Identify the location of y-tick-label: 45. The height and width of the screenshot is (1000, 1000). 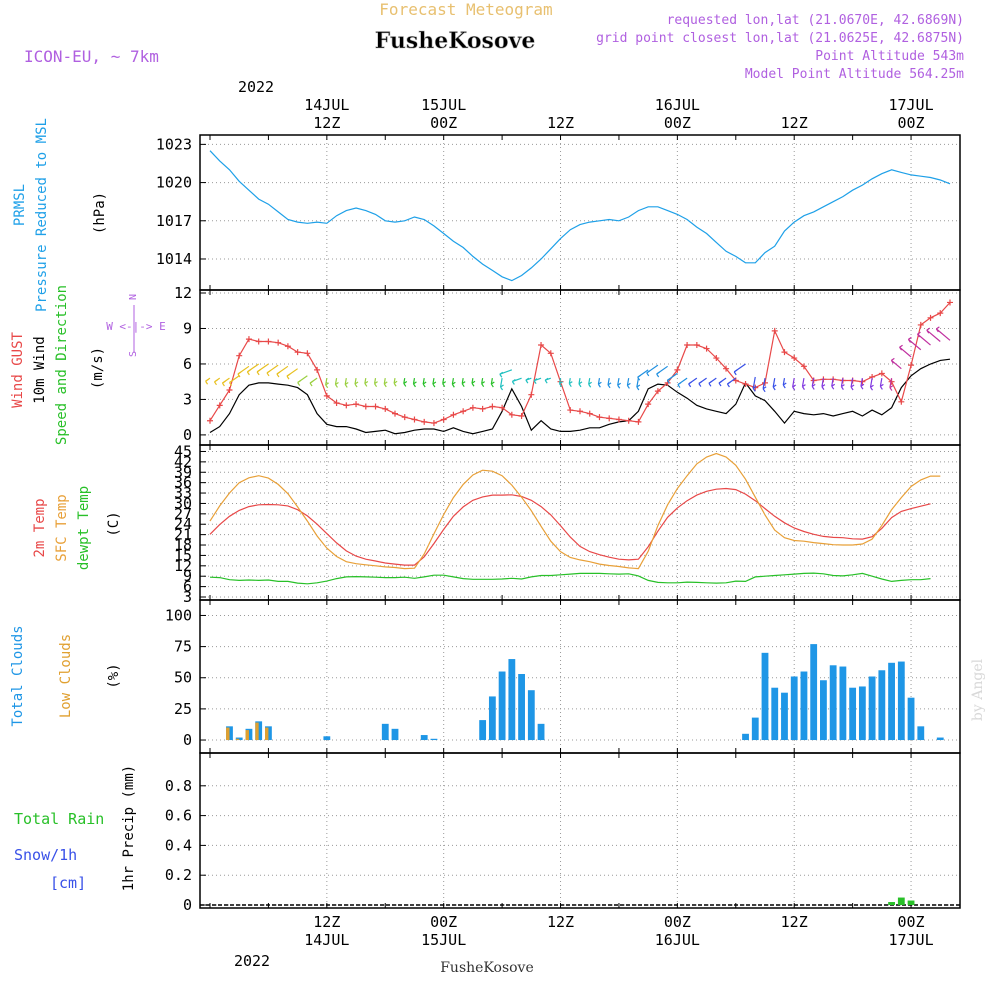
(183, 451).